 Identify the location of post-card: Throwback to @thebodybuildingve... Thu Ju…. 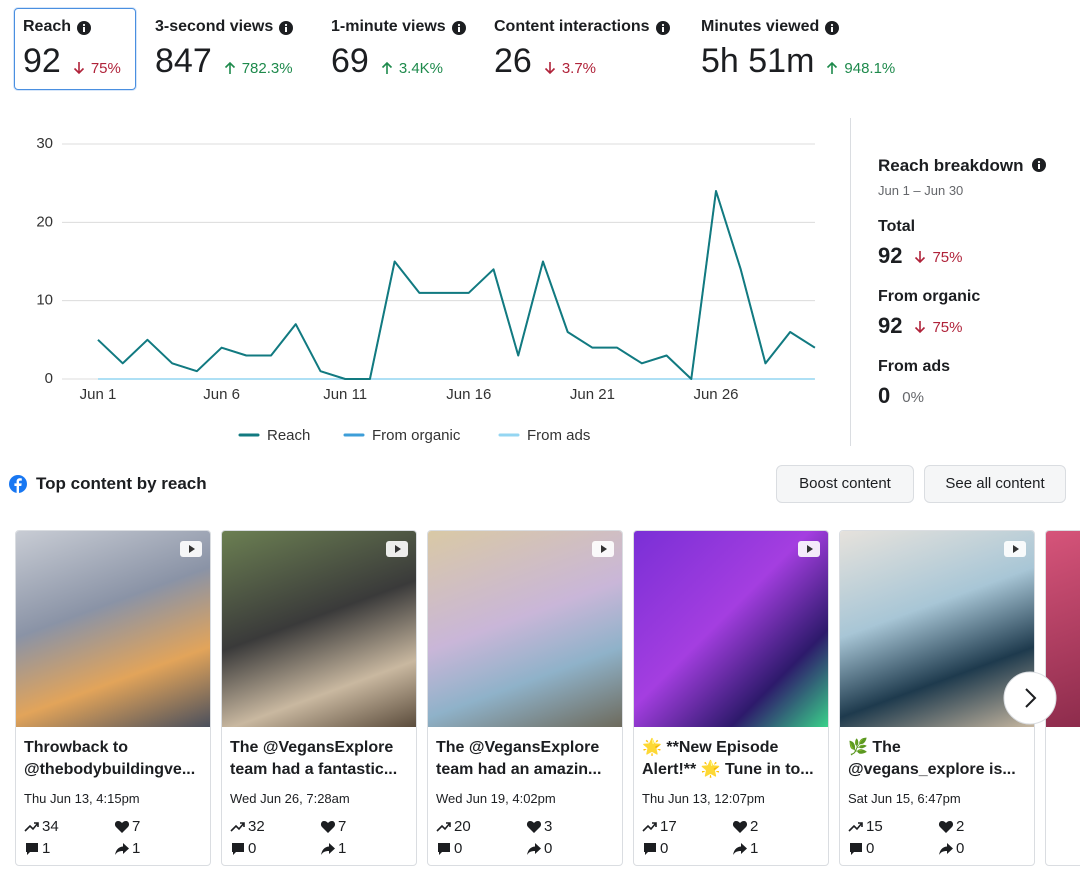
(113, 698).